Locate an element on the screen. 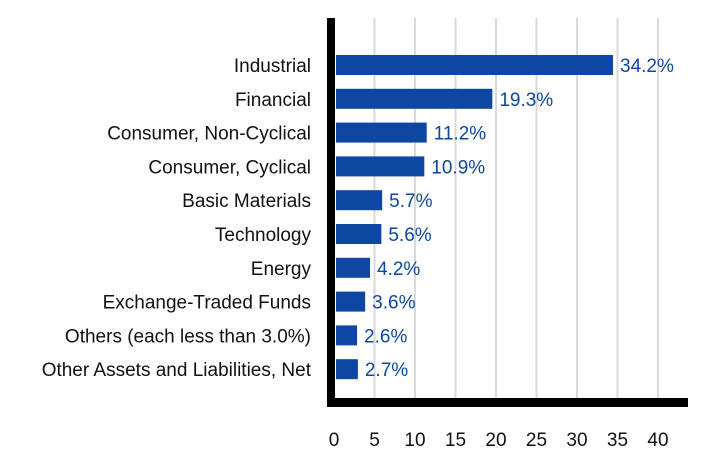 The height and width of the screenshot is (468, 720). category-label-5: Technology is located at coordinates (263, 235).